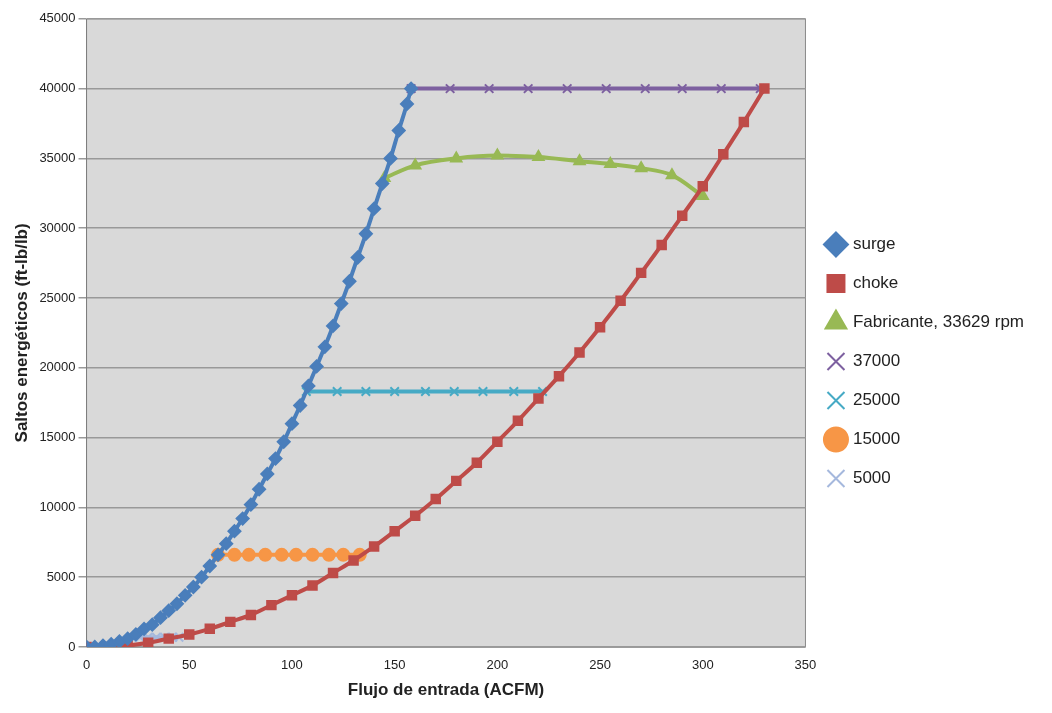 The image size is (1052, 713). I want to click on x-tick-label: 300, so click(702, 665).